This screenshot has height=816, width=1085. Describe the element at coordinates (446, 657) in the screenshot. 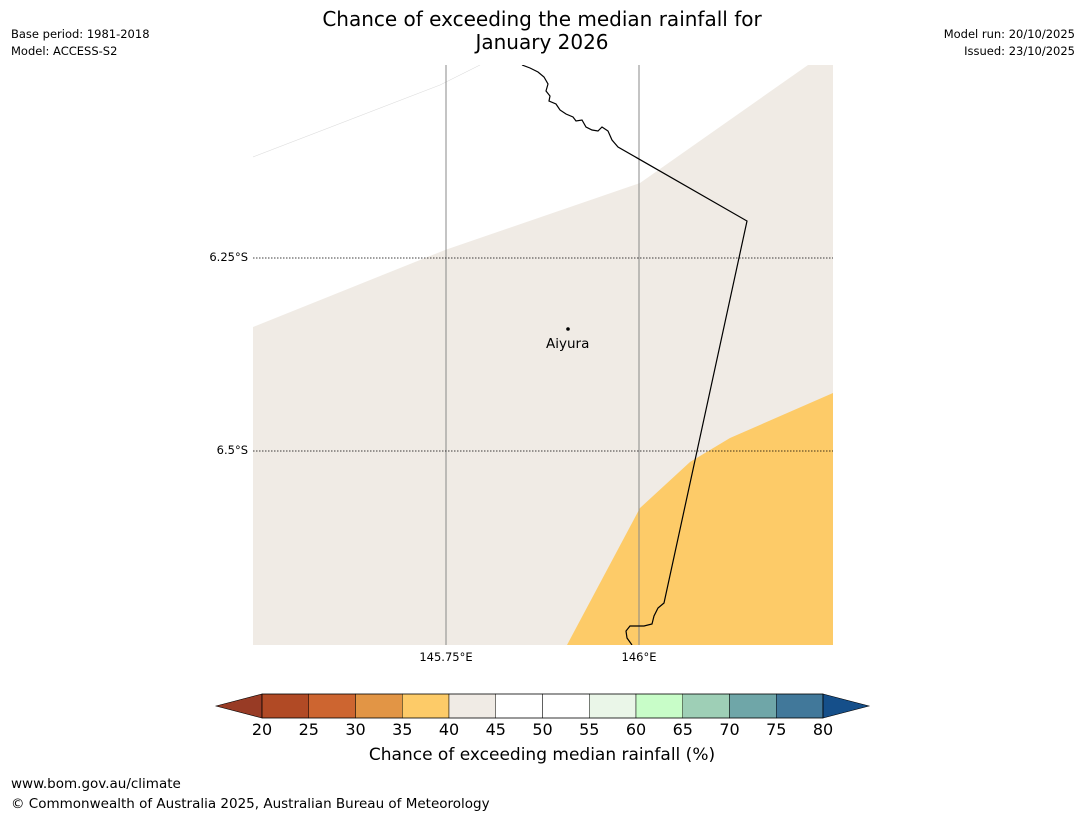

I see `lon-label-145-75: 145.75°E` at that location.